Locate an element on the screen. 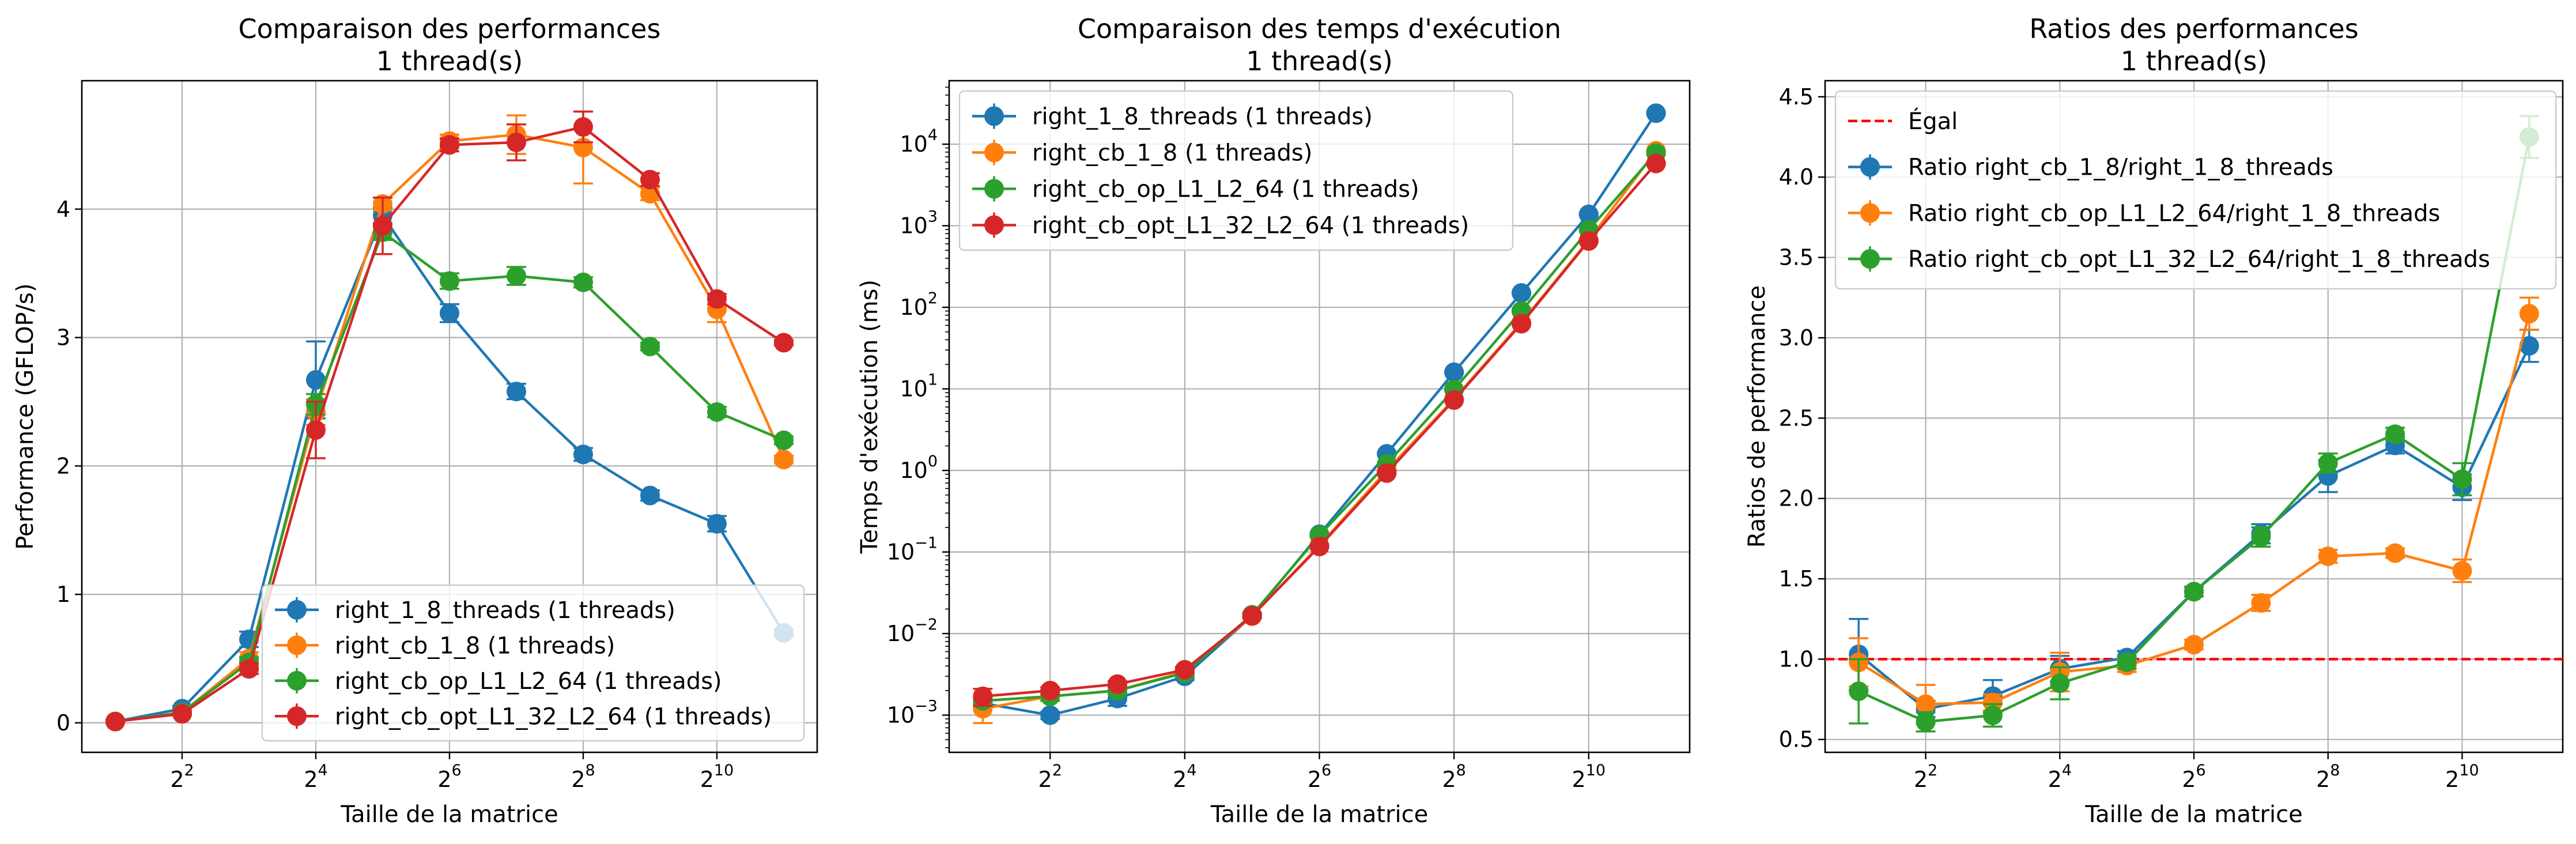 This screenshot has height=844, width=2576. legend-label: right_cb_1_8 (1 threads) is located at coordinates (1172, 153).